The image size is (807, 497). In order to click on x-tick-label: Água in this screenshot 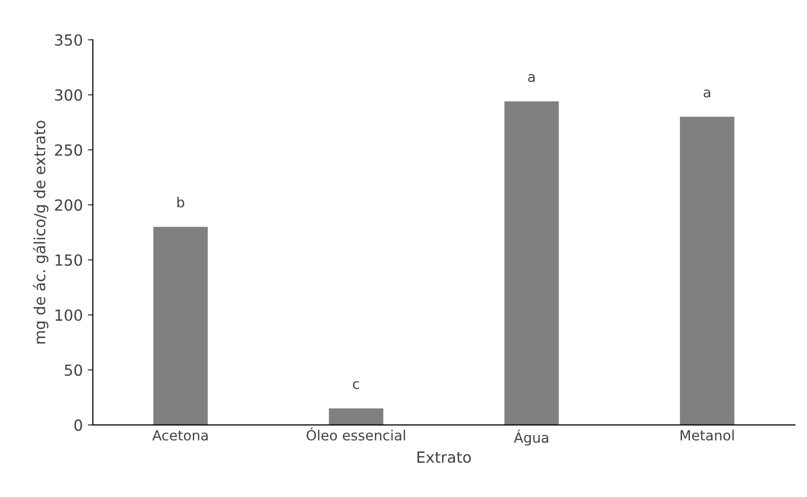, I will do `click(531, 438)`.